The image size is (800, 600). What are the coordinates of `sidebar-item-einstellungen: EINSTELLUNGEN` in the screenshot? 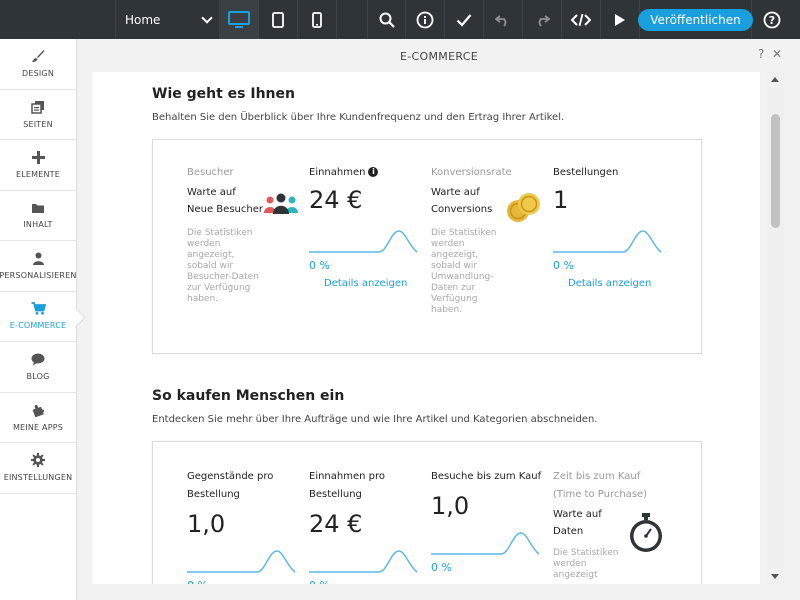 It's located at (38, 468).